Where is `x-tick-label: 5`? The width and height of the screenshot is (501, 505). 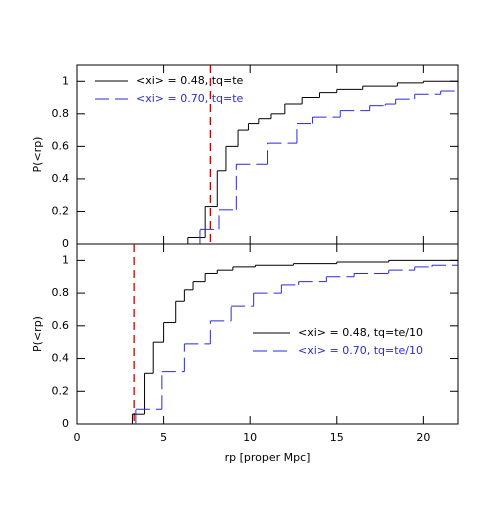
x-tick-label: 5 is located at coordinates (163, 437).